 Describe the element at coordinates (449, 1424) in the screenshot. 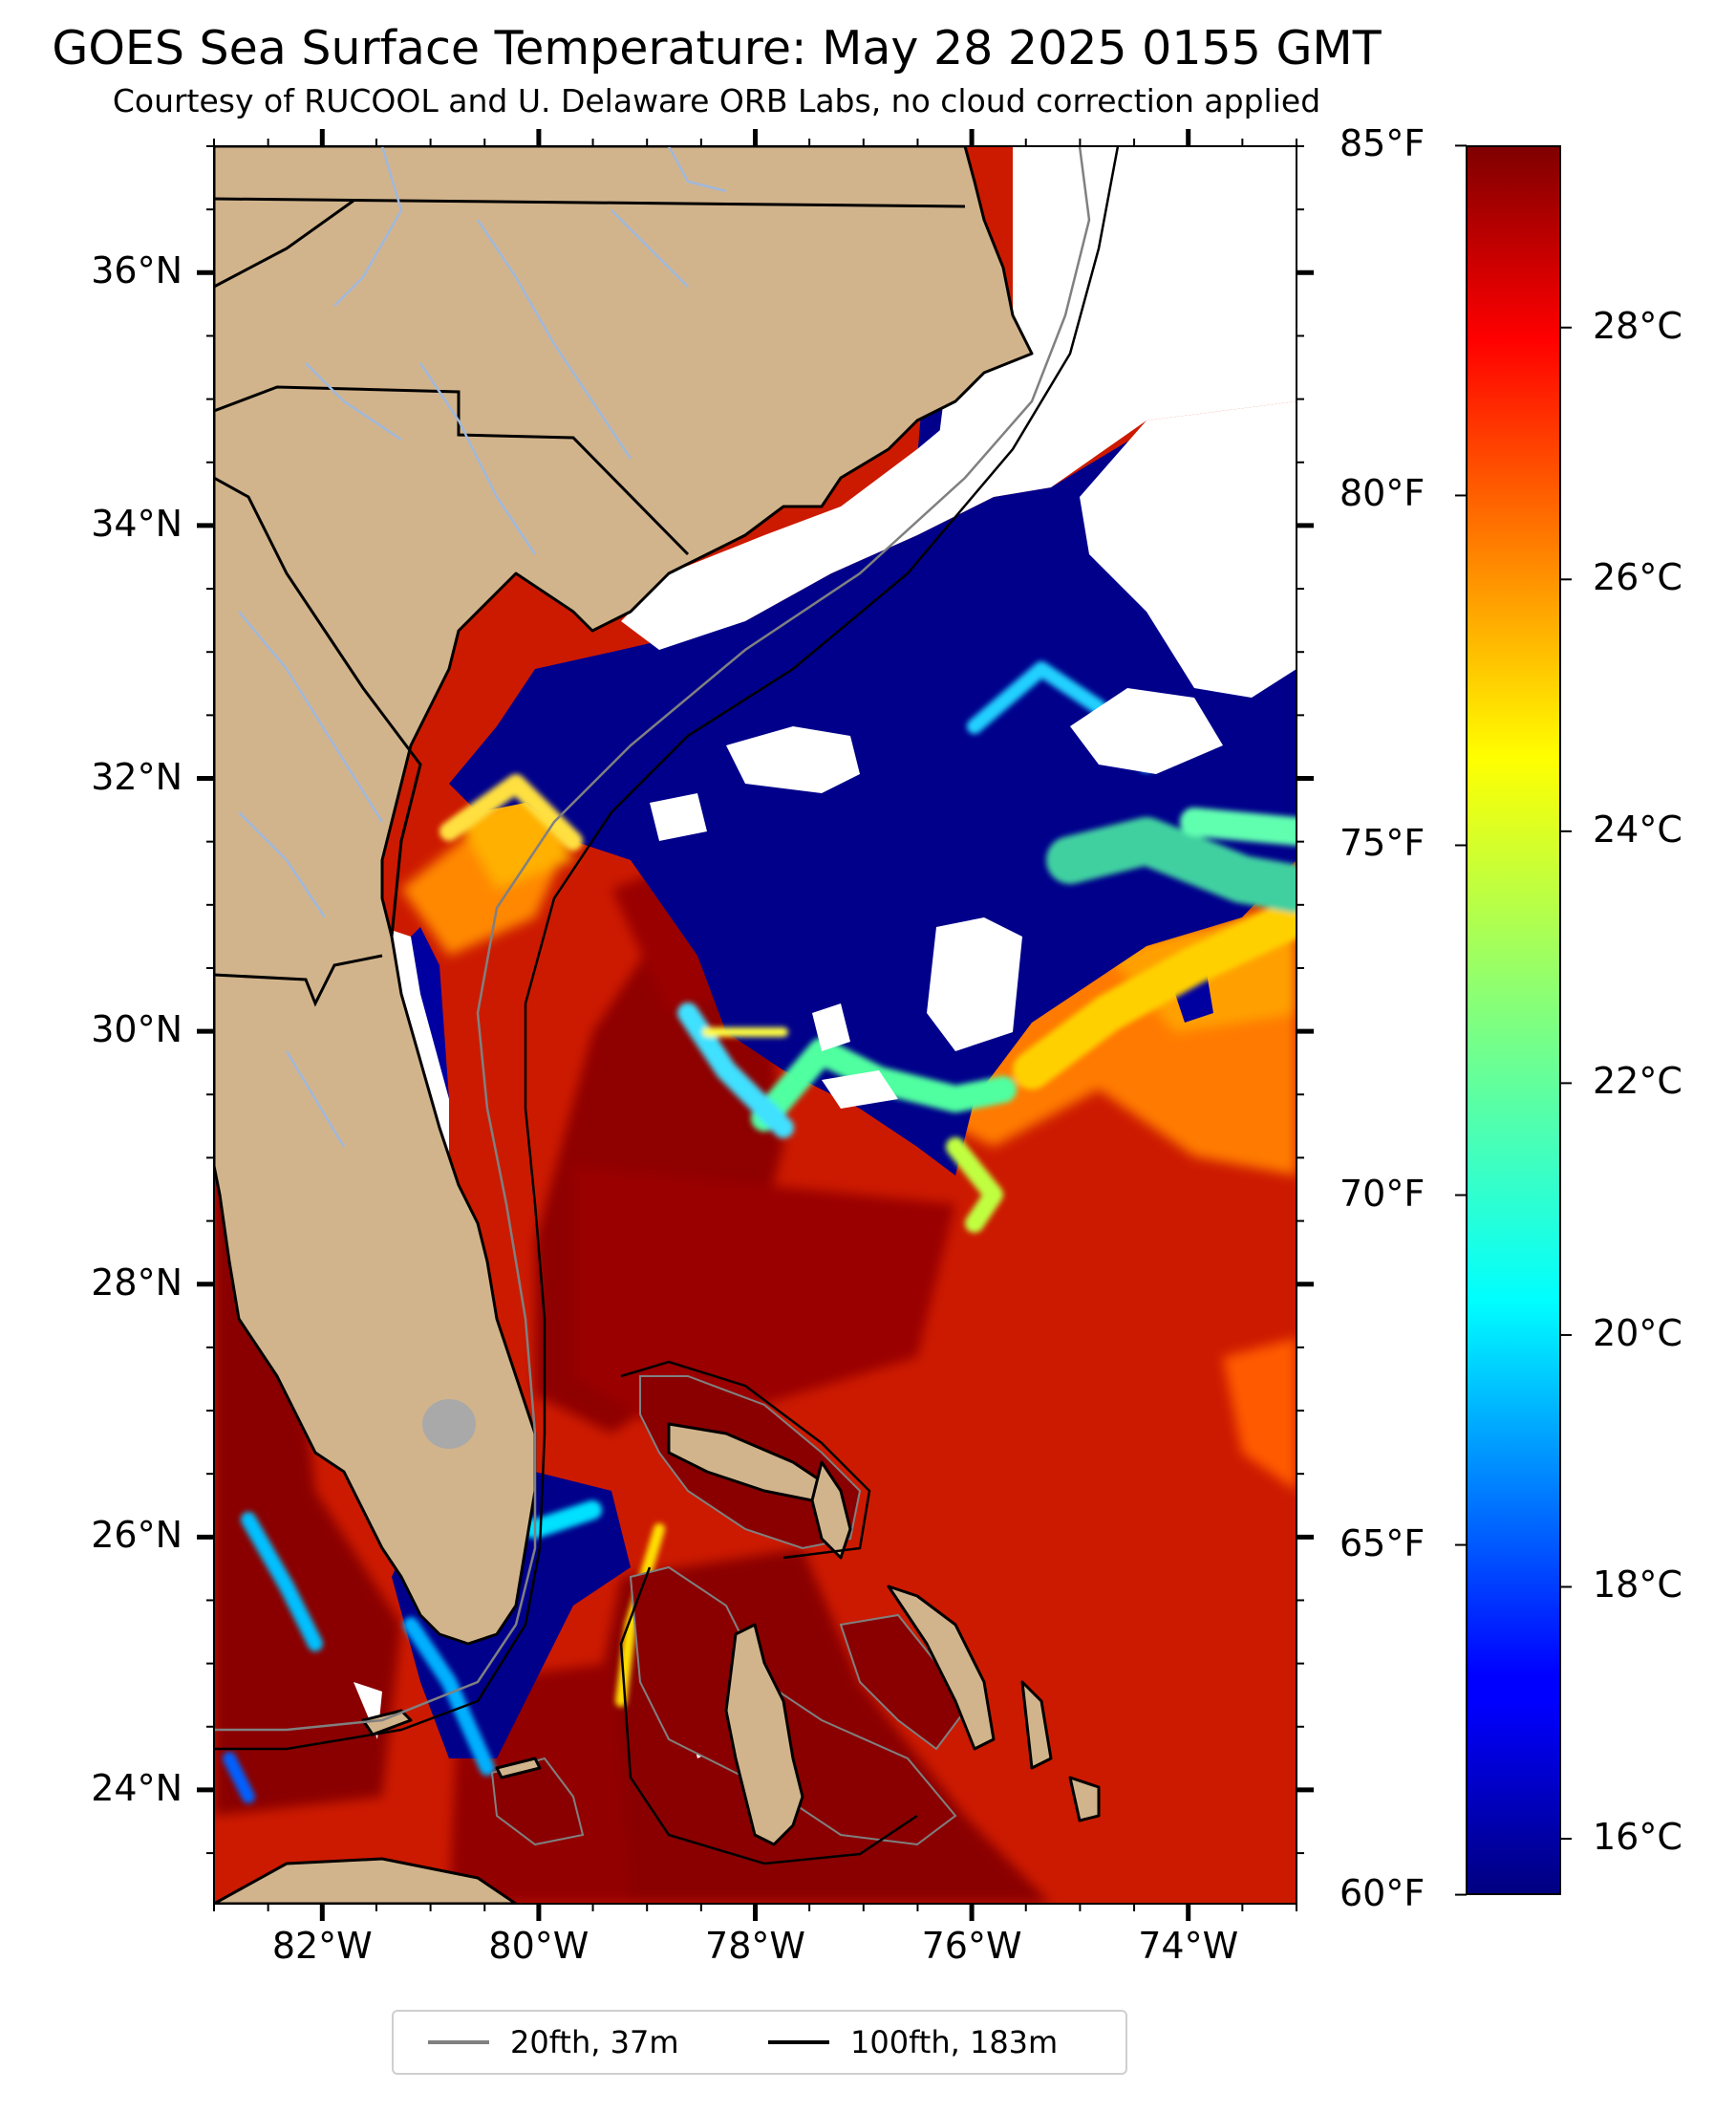

I see `lake-okeechobee` at that location.